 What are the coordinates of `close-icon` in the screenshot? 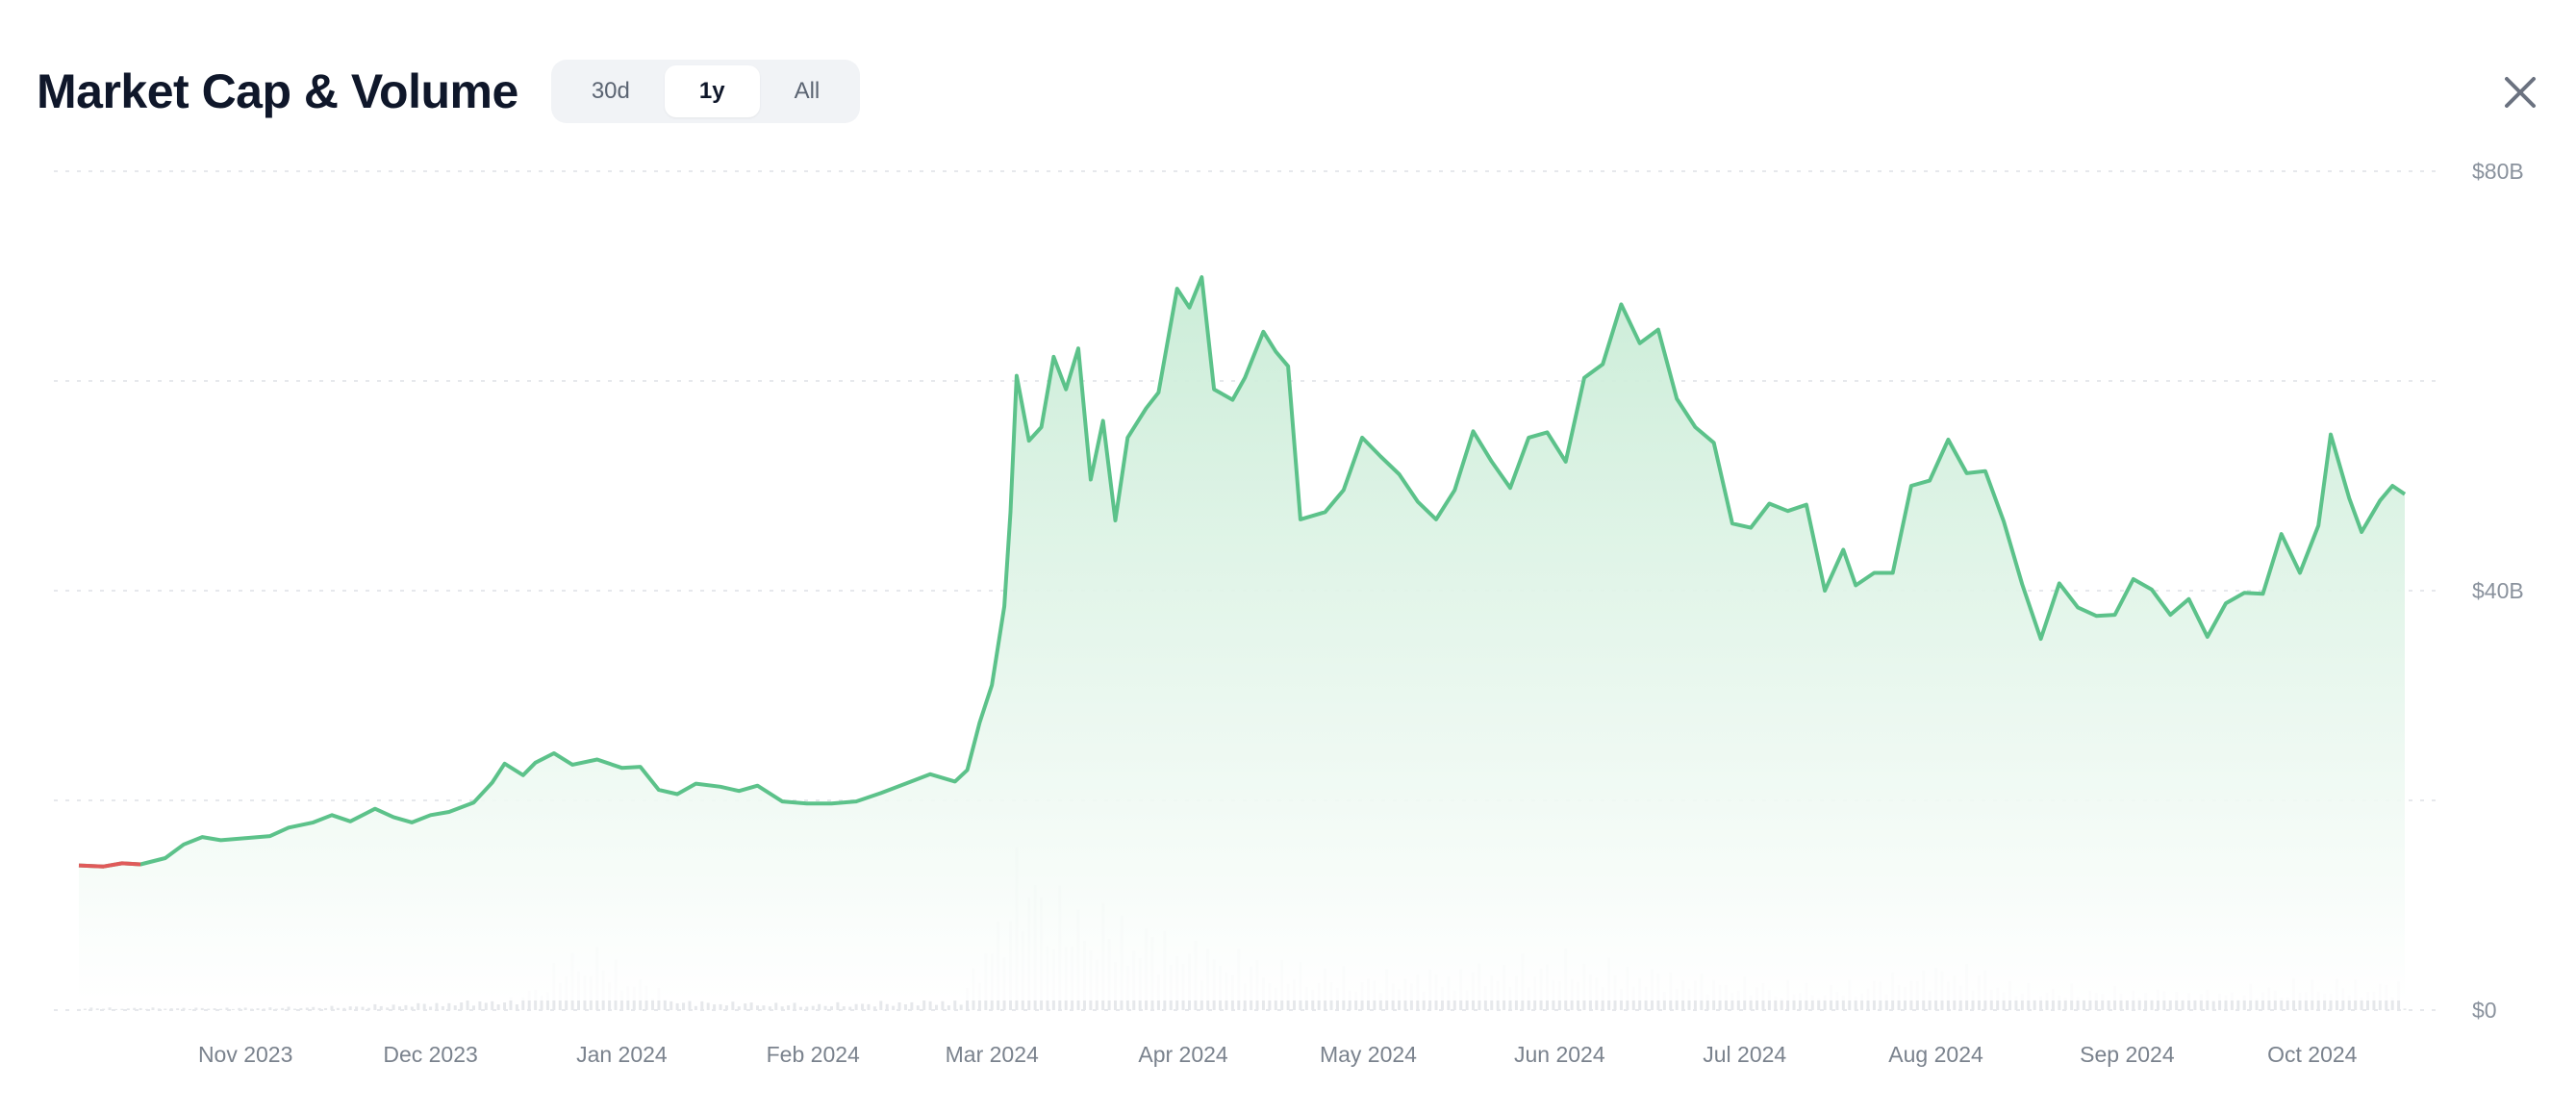 It's located at (2521, 93).